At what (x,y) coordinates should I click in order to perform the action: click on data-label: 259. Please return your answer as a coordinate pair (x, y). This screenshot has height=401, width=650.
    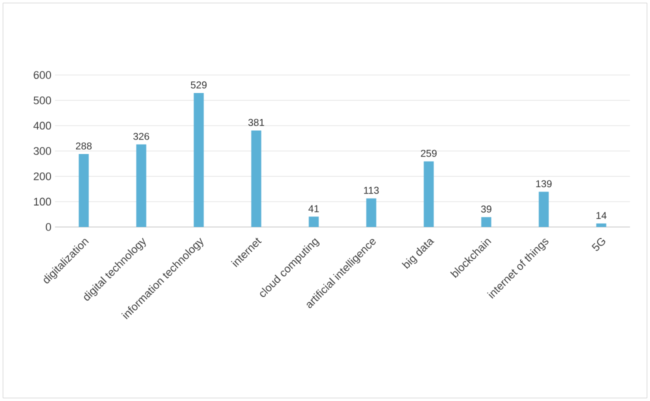
    Looking at the image, I should click on (428, 153).